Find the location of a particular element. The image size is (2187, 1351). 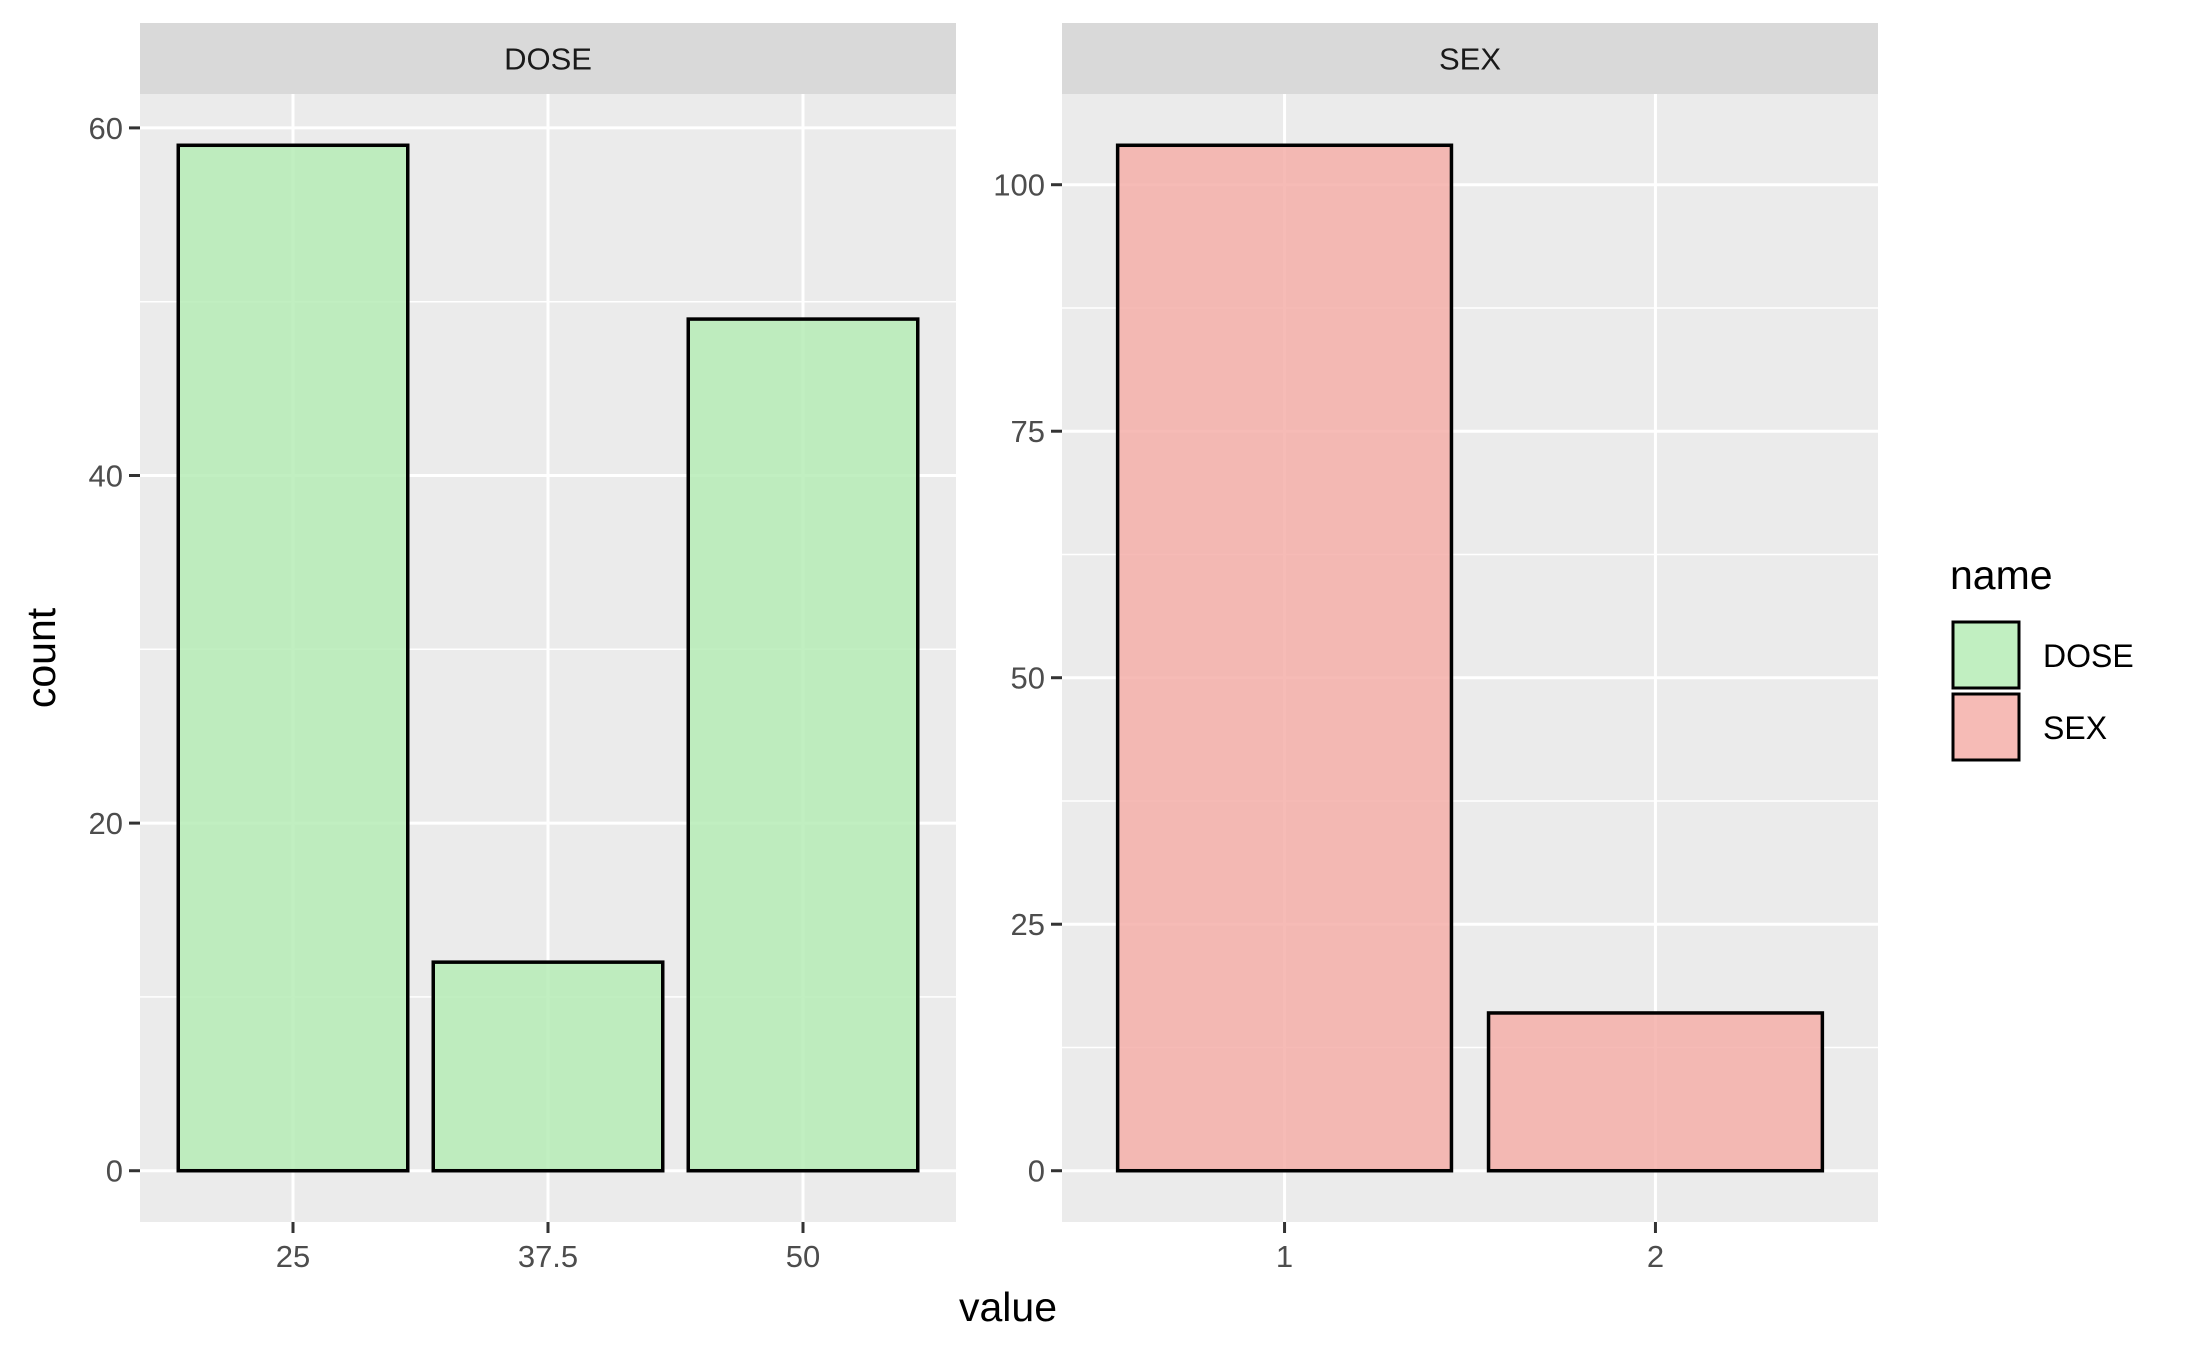

facet-strip-label-sex: SEX is located at coordinates (1470, 59).